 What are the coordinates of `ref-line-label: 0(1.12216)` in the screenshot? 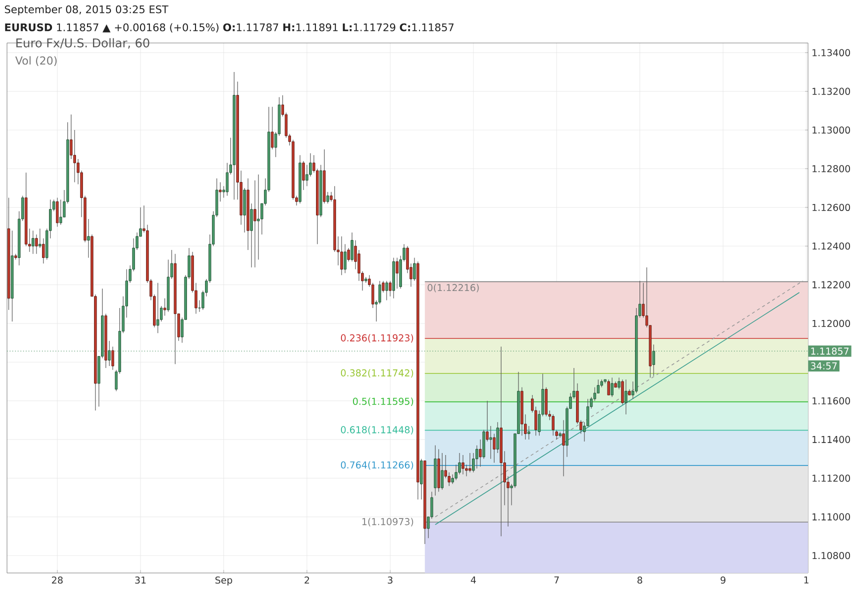 It's located at (453, 288).